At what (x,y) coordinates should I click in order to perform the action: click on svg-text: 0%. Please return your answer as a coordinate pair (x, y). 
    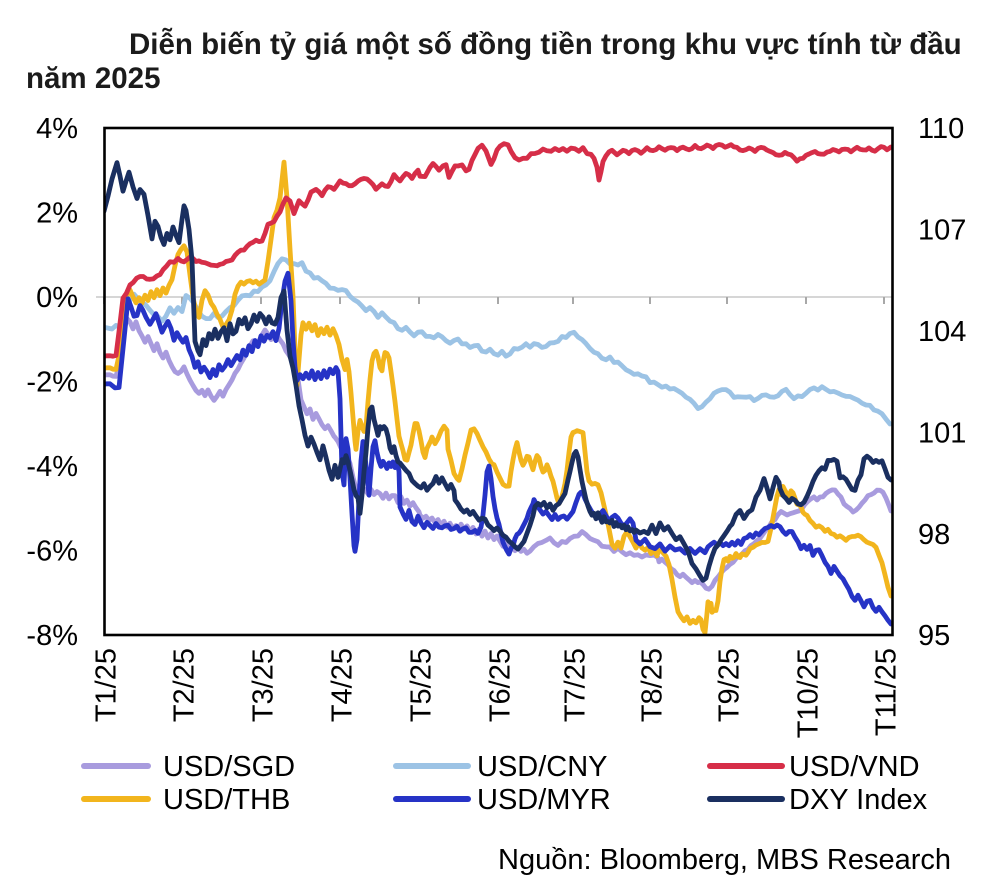
    Looking at the image, I should click on (57, 298).